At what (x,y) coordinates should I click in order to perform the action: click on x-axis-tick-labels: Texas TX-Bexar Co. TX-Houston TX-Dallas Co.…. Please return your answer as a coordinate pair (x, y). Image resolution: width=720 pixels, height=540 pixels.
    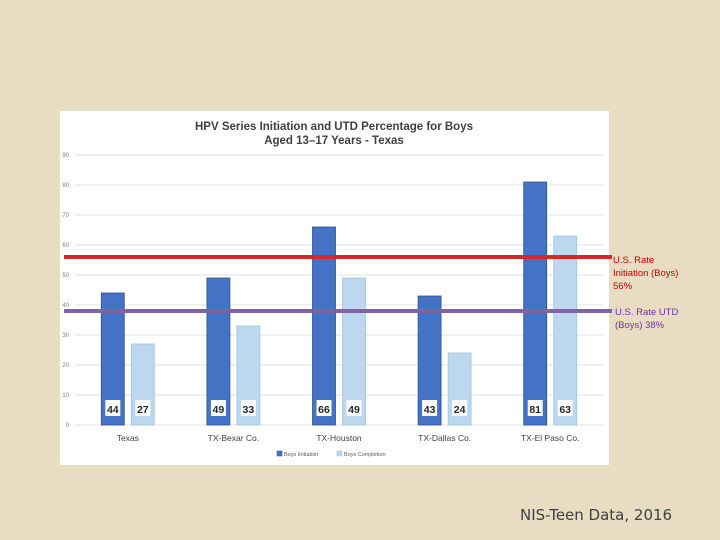
    Looking at the image, I should click on (348, 438).